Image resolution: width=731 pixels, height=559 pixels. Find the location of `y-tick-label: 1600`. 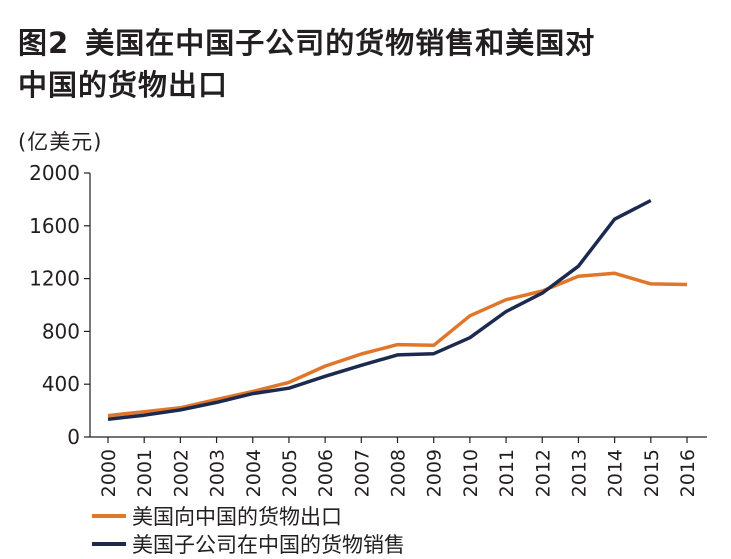

y-tick-label: 1600 is located at coordinates (54, 226).